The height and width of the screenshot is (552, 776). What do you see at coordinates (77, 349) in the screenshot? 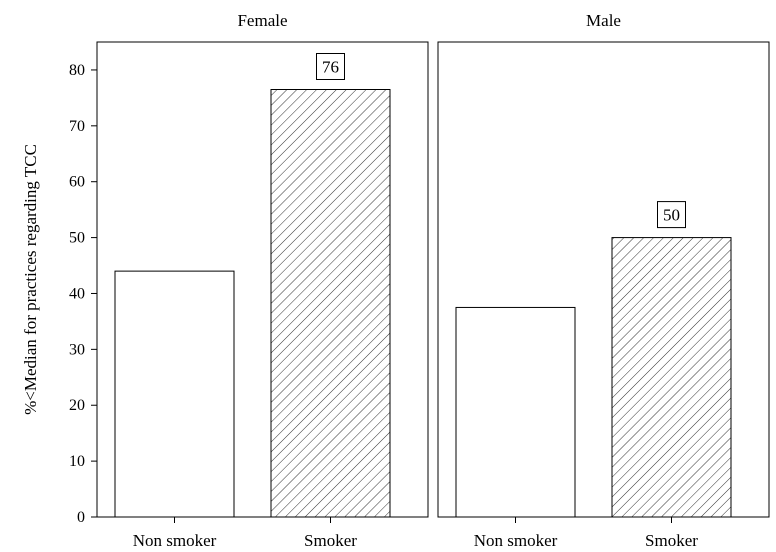
I see `y-tick-label: 30` at bounding box center [77, 349].